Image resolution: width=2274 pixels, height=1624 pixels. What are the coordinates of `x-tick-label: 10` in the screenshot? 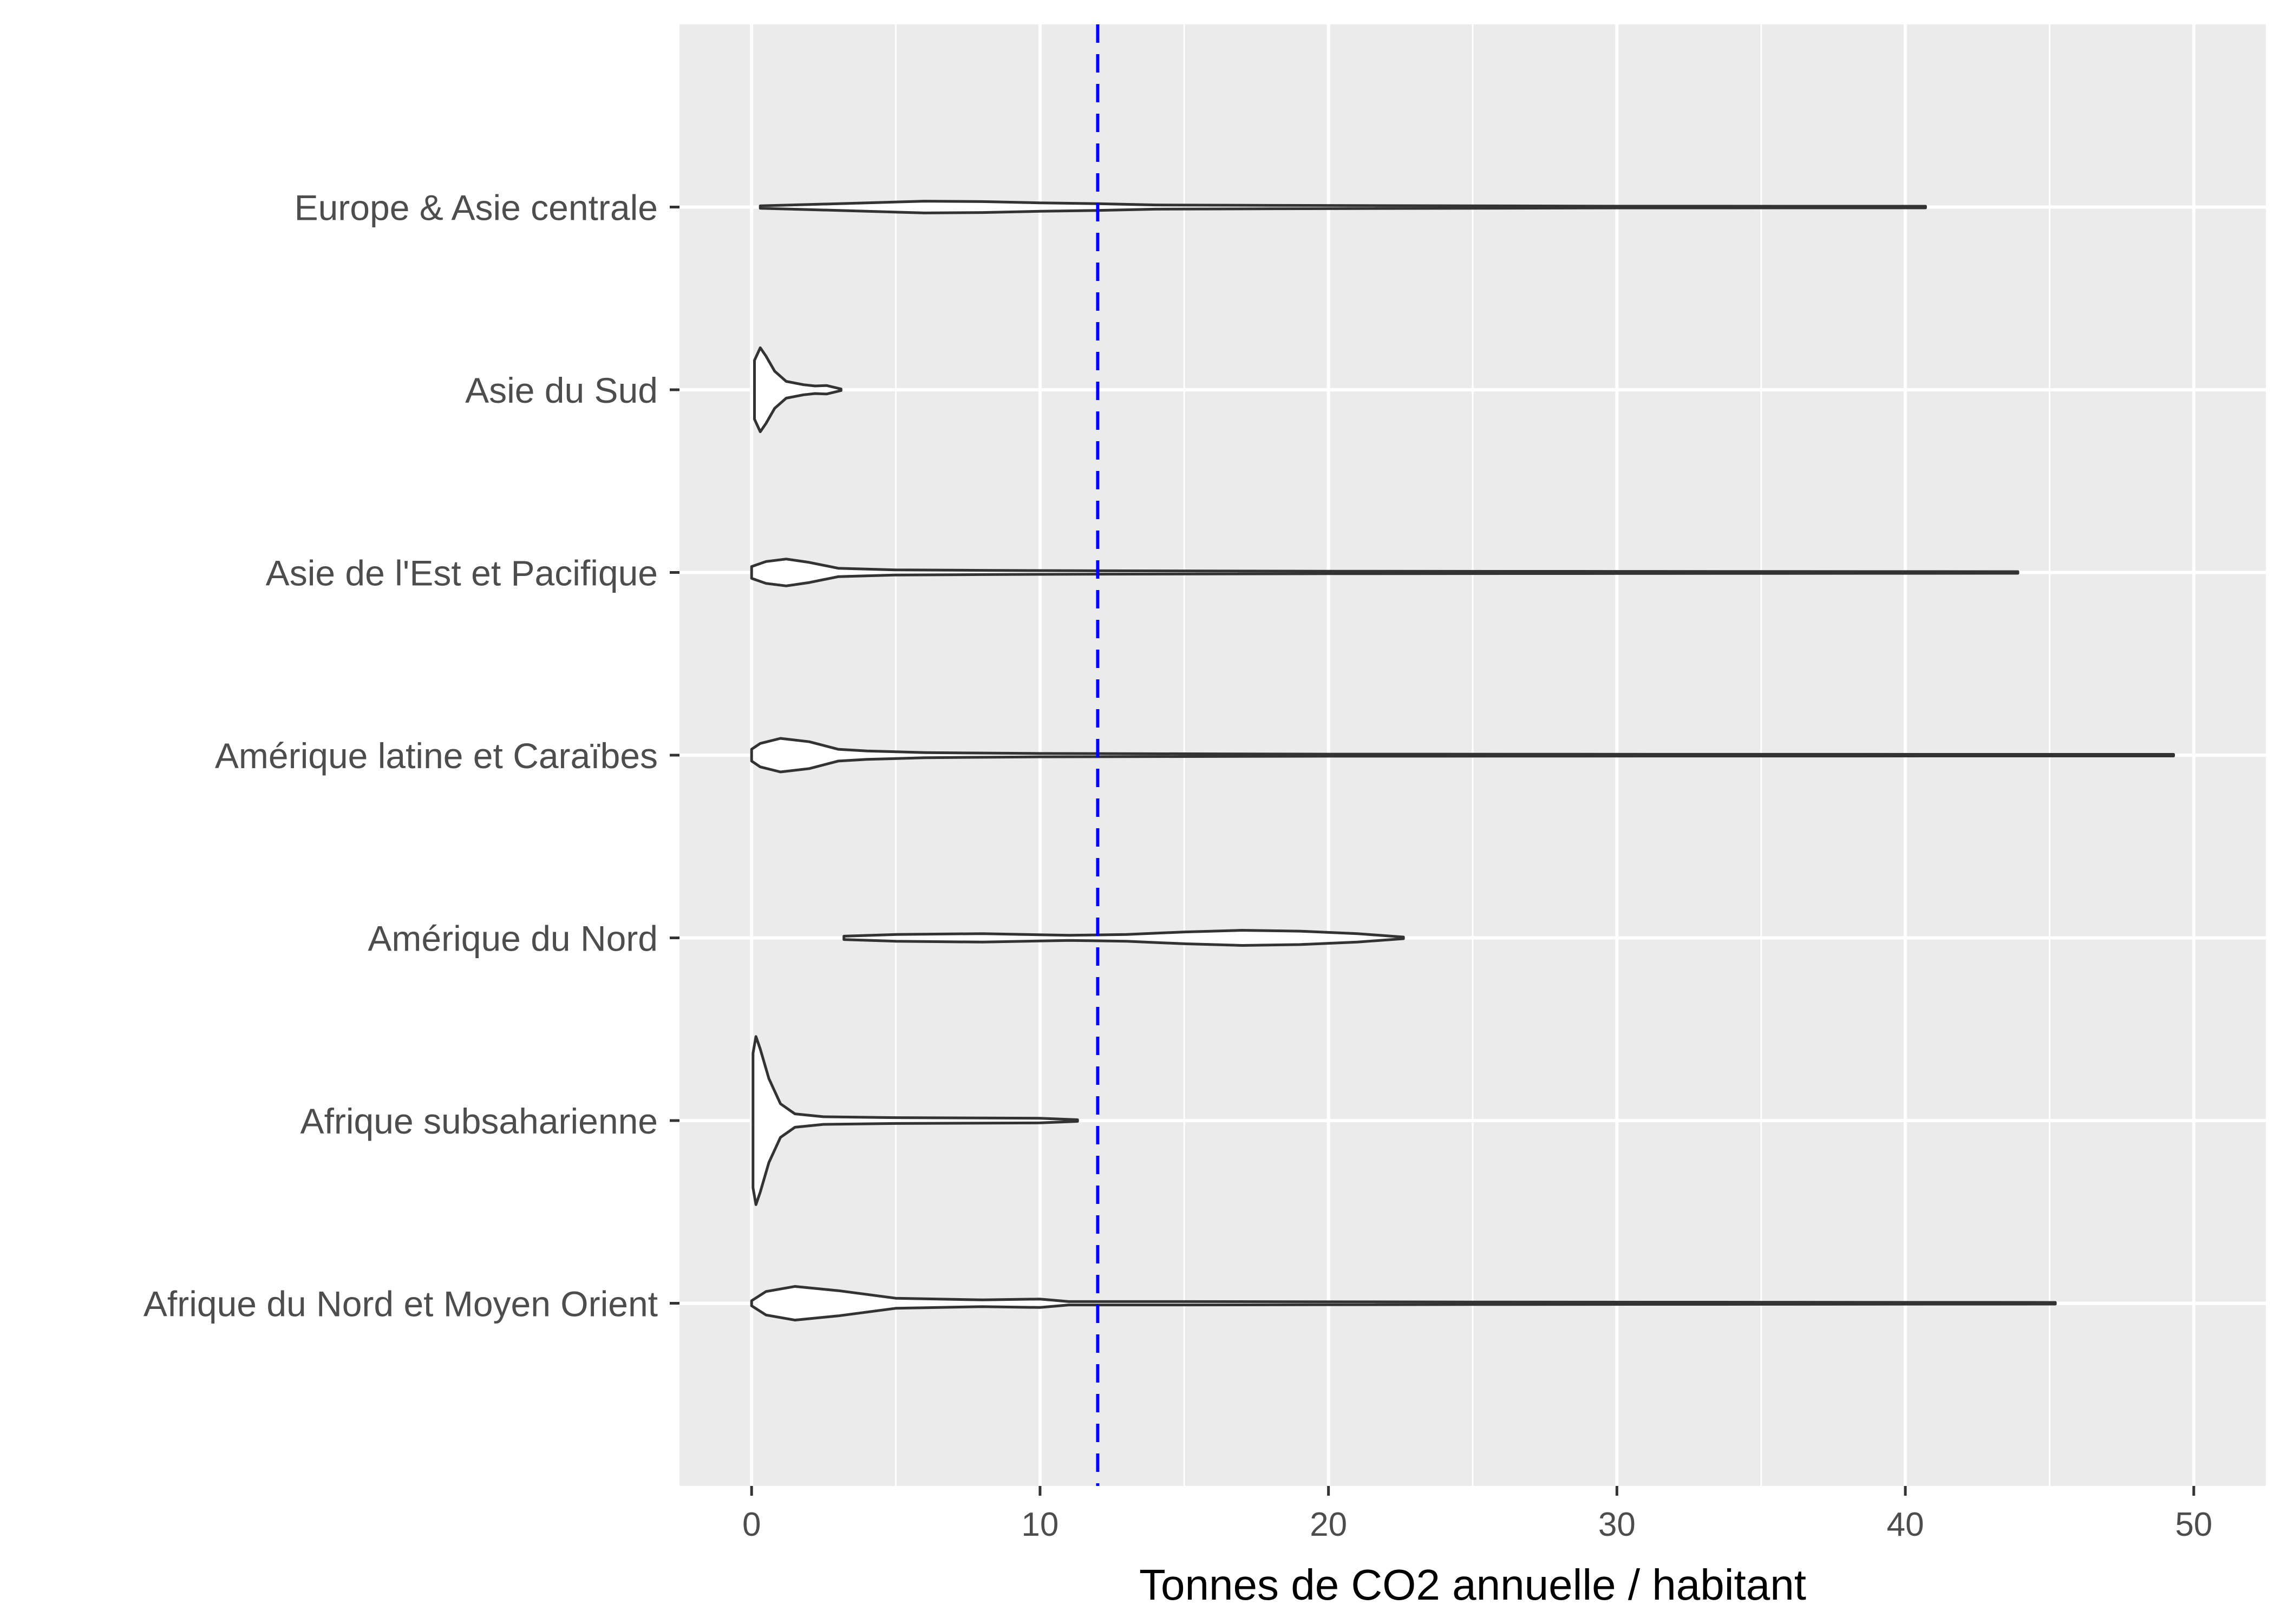 It's located at (1040, 1525).